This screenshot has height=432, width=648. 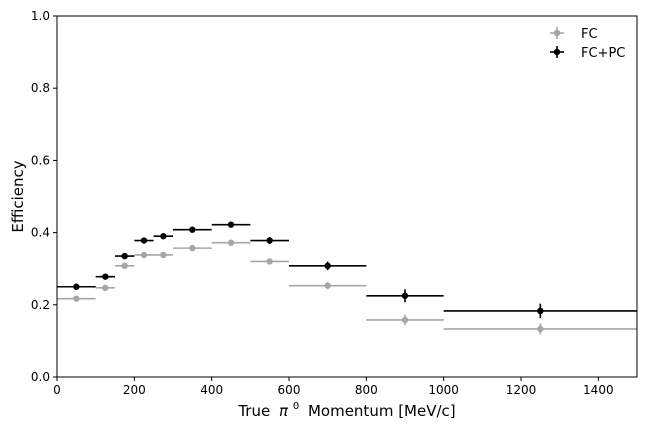 I want to click on legend: FC FC+PC, so click(x=587, y=44).